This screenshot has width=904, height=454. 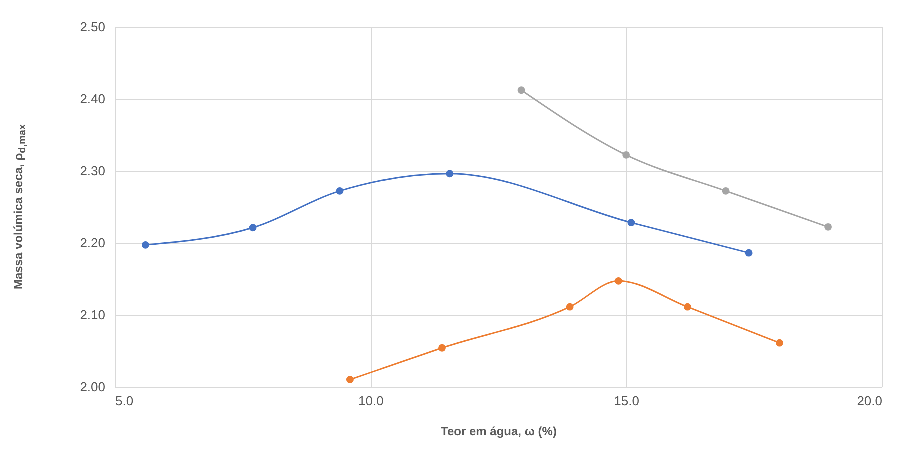 What do you see at coordinates (371, 401) in the screenshot?
I see `x-tick-label: 10.0` at bounding box center [371, 401].